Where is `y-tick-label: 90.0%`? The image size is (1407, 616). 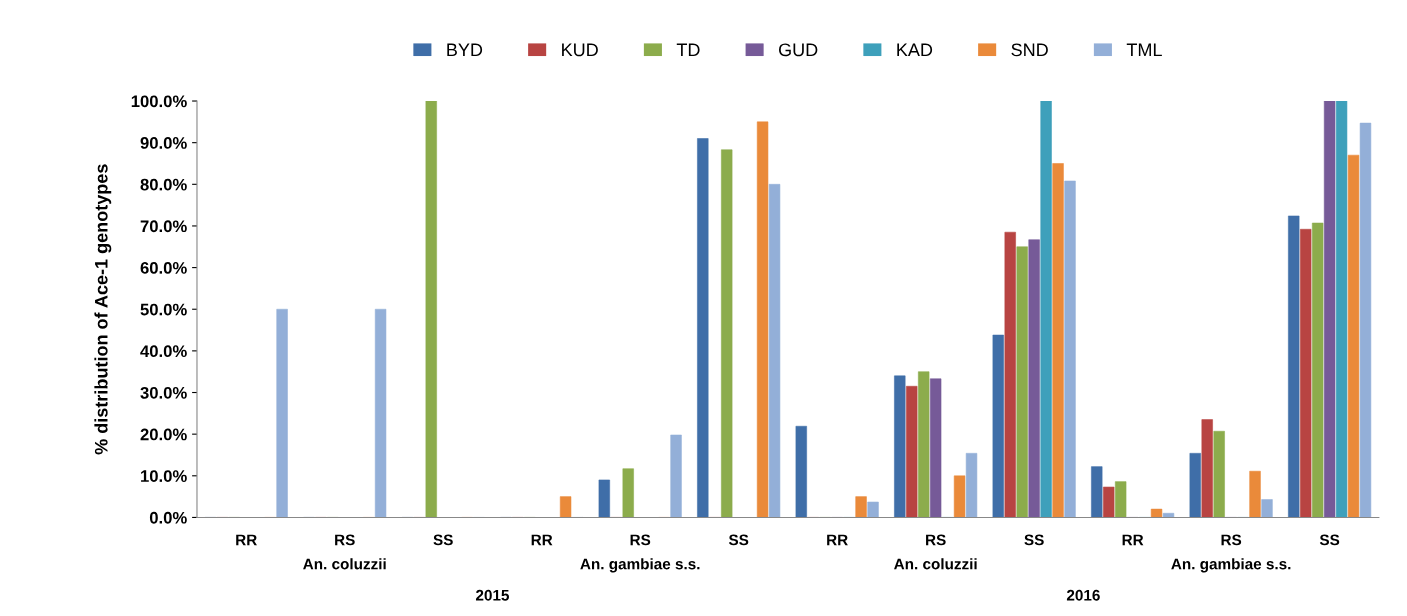
y-tick-label: 90.0% is located at coordinates (163, 143).